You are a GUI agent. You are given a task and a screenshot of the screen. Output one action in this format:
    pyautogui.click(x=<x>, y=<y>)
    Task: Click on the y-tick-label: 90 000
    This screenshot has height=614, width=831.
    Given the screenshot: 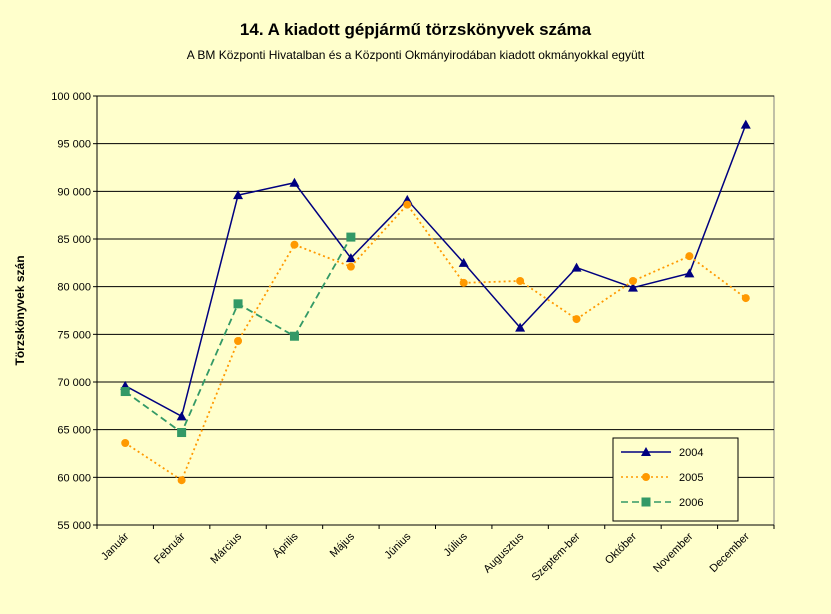 What is the action you would take?
    pyautogui.click(x=74, y=192)
    